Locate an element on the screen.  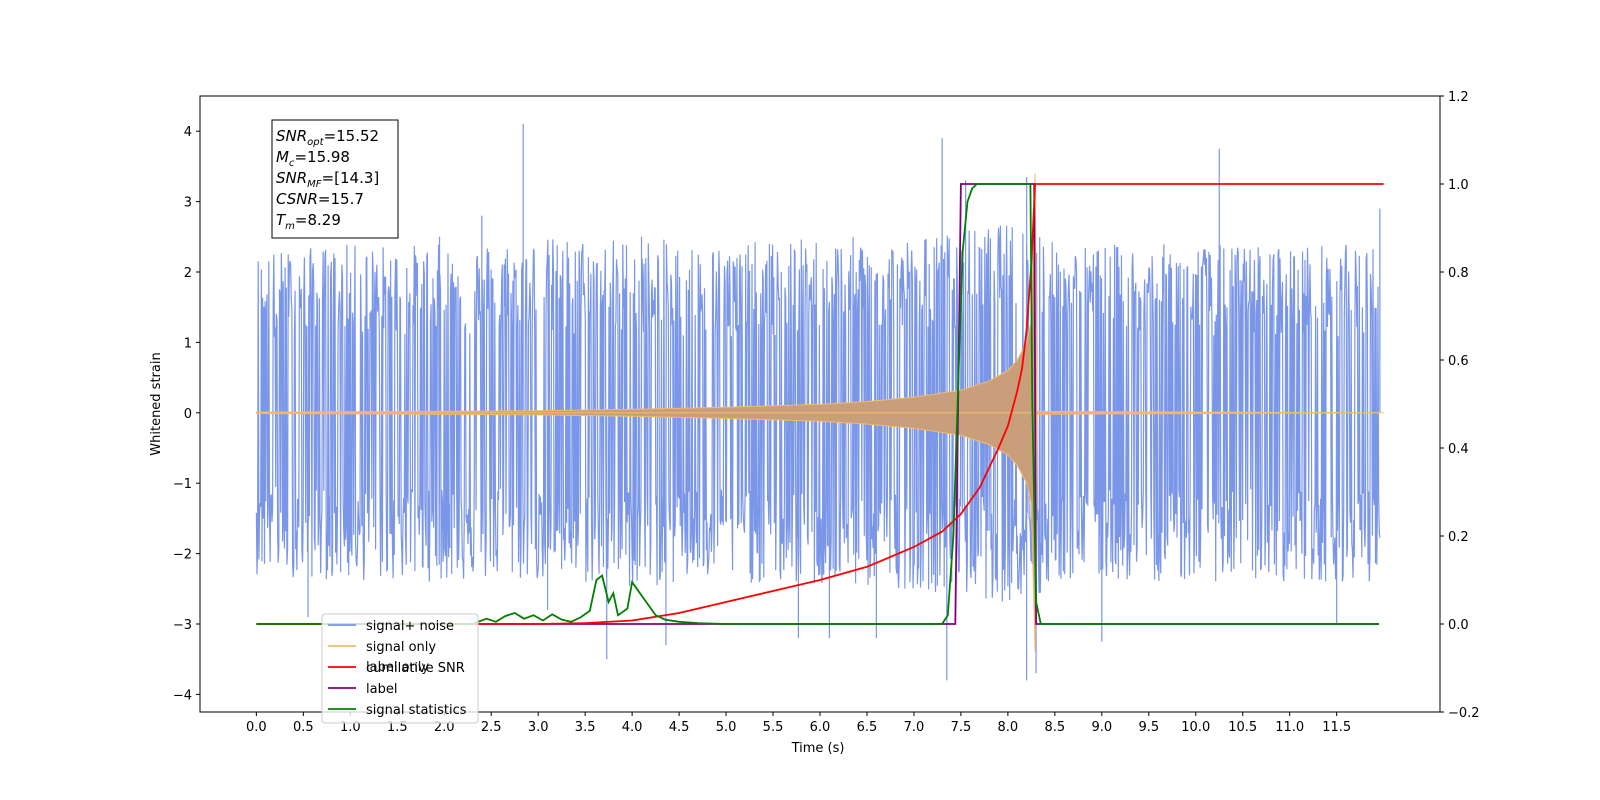
y2-tick-label: 0.0 is located at coordinates (1458, 625).